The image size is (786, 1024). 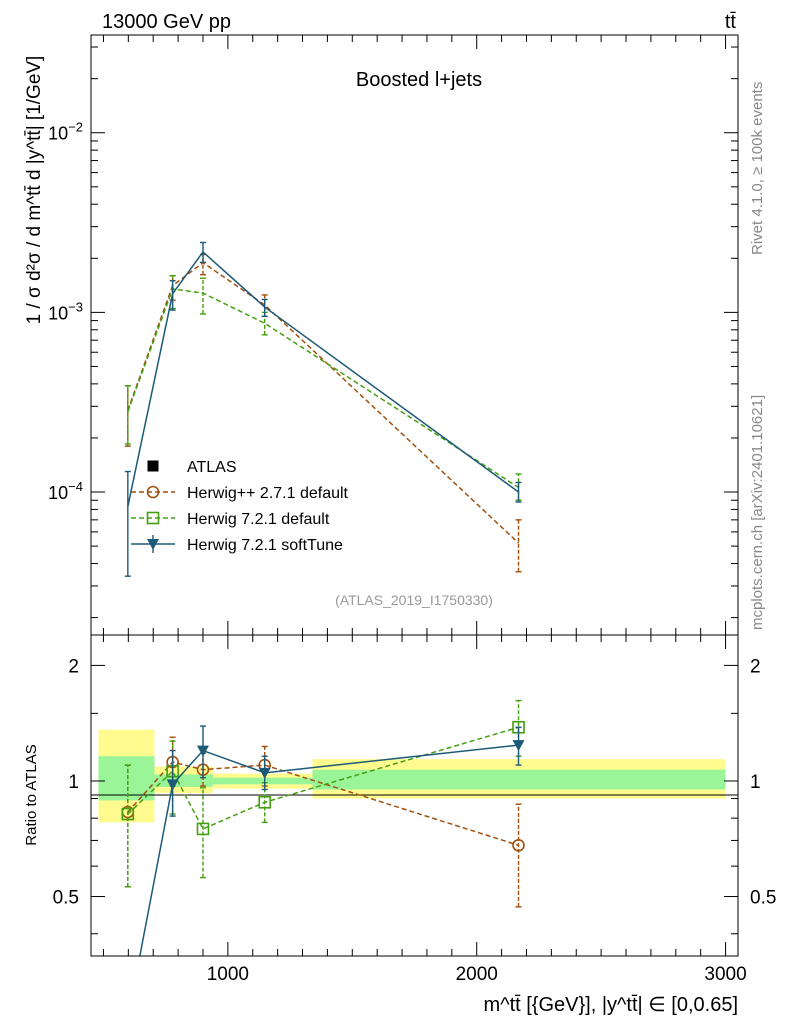 What do you see at coordinates (65, 132) in the screenshot?
I see `main-y-tick-label: 10⁻²` at bounding box center [65, 132].